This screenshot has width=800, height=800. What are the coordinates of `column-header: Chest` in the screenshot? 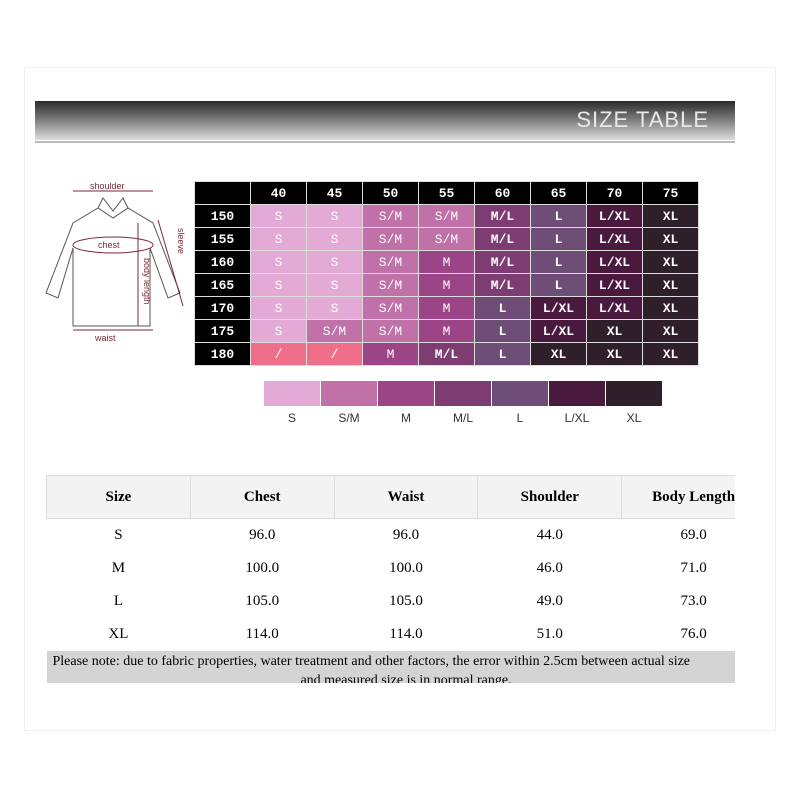 It's located at (262, 497).